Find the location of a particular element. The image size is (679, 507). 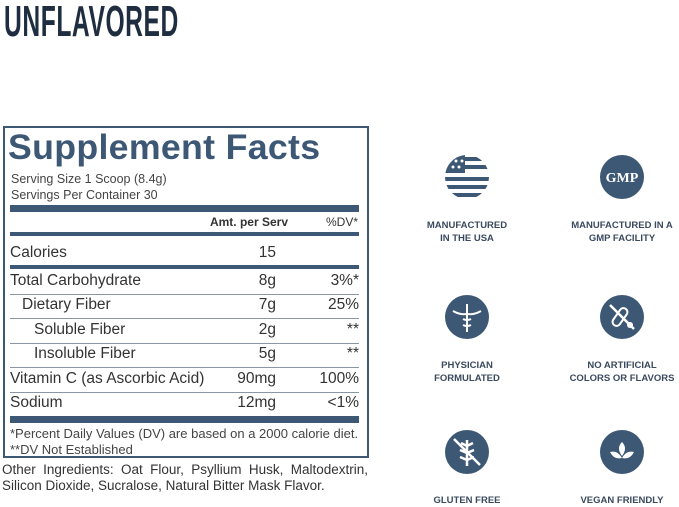

nutrient-name: Dietary Fiber is located at coordinates (66, 304).